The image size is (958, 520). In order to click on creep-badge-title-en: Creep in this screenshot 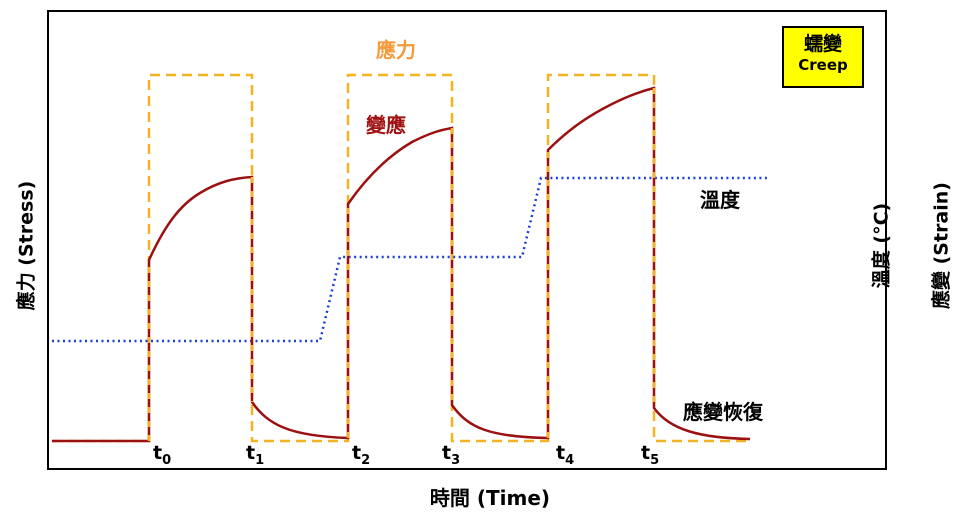, I will do `click(823, 65)`.